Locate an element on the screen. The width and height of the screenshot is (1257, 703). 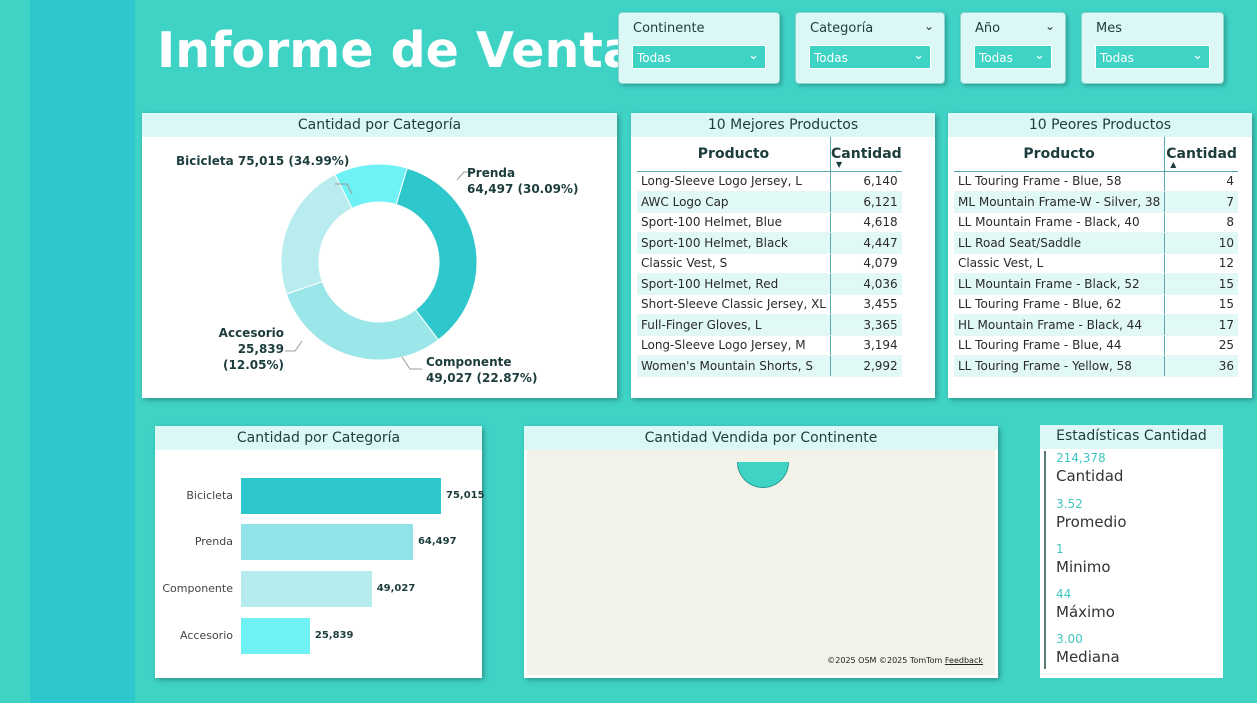
left-edge is located at coordinates (15, 351).